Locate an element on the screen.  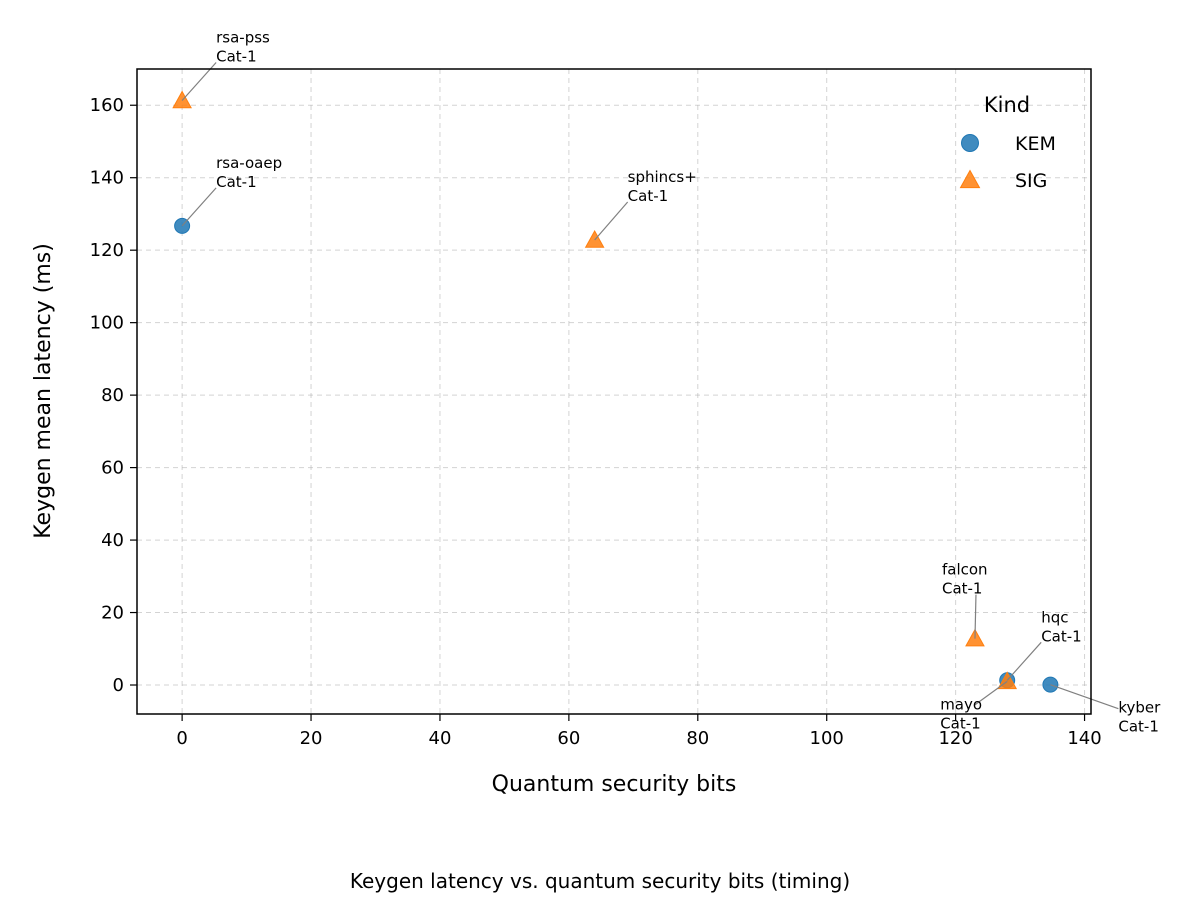
x-tick-label: 80 is located at coordinates (697, 738).